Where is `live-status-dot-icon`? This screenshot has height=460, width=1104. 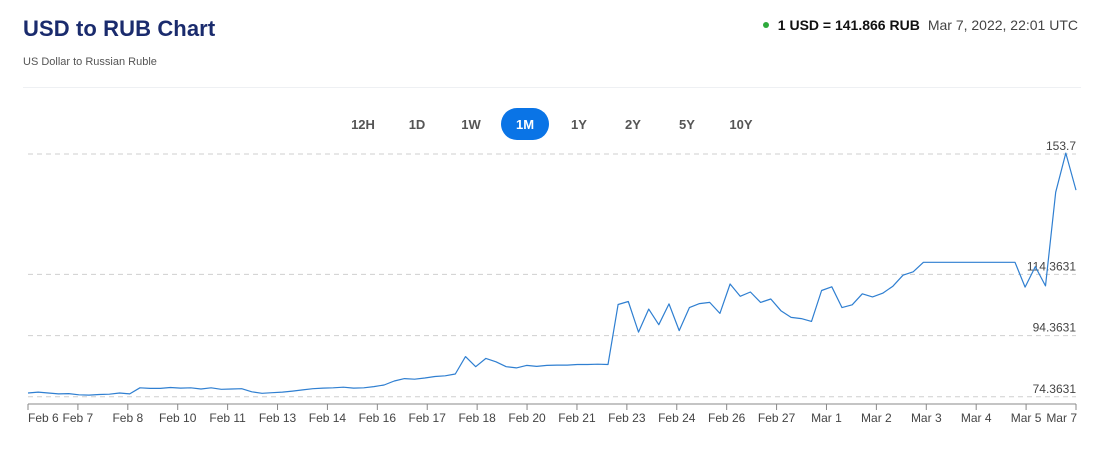
live-status-dot-icon is located at coordinates (765, 25).